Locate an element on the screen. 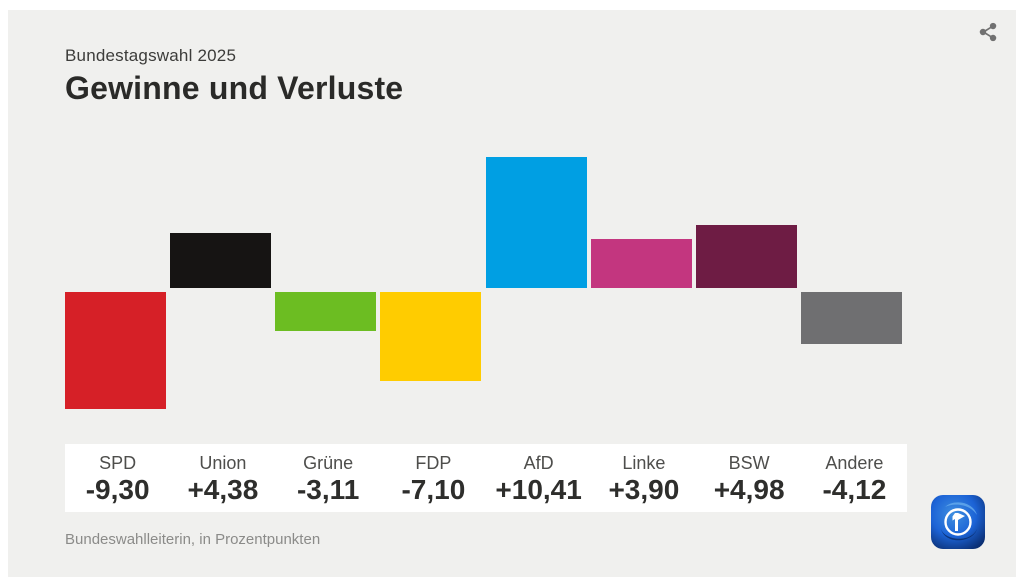 Image resolution: width=1024 pixels, height=585 pixels. bar-union is located at coordinates (221, 260).